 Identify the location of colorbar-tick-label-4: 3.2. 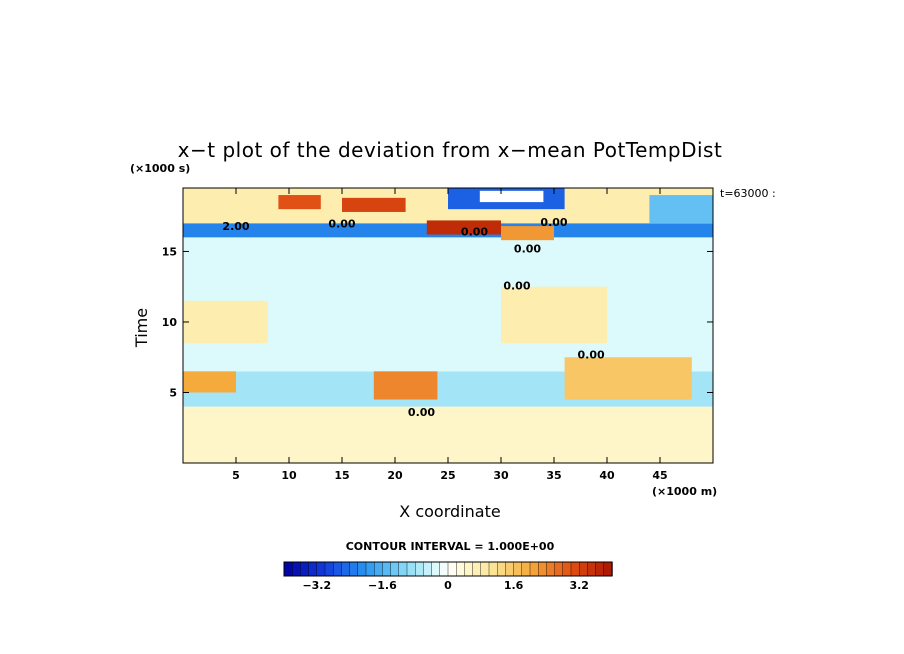
(579, 585).